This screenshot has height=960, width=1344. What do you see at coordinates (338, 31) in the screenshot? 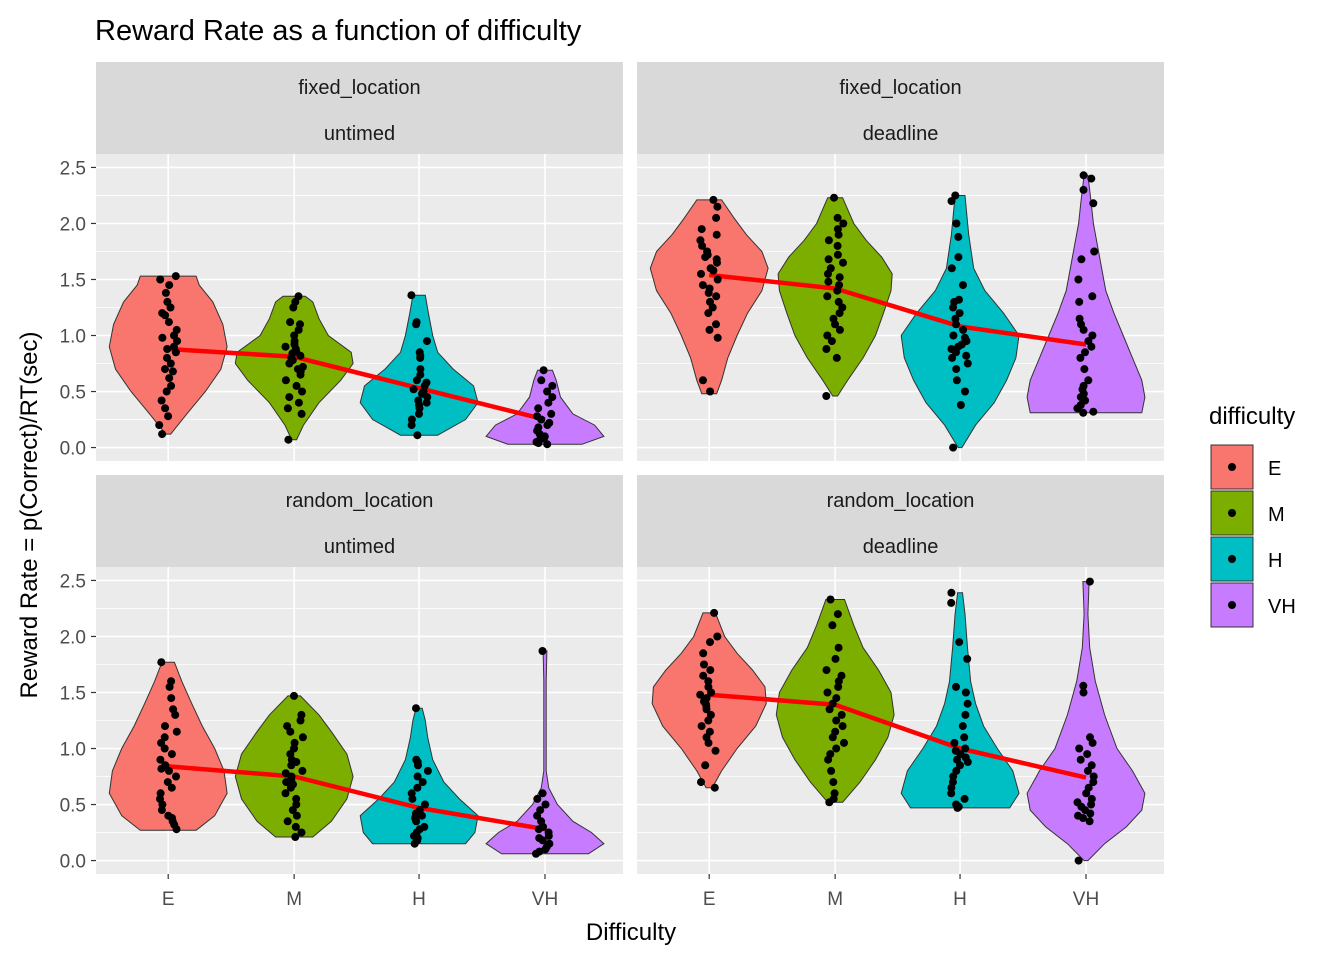
I see `chart-title: Reward Rate as a function of difficulty` at bounding box center [338, 31].